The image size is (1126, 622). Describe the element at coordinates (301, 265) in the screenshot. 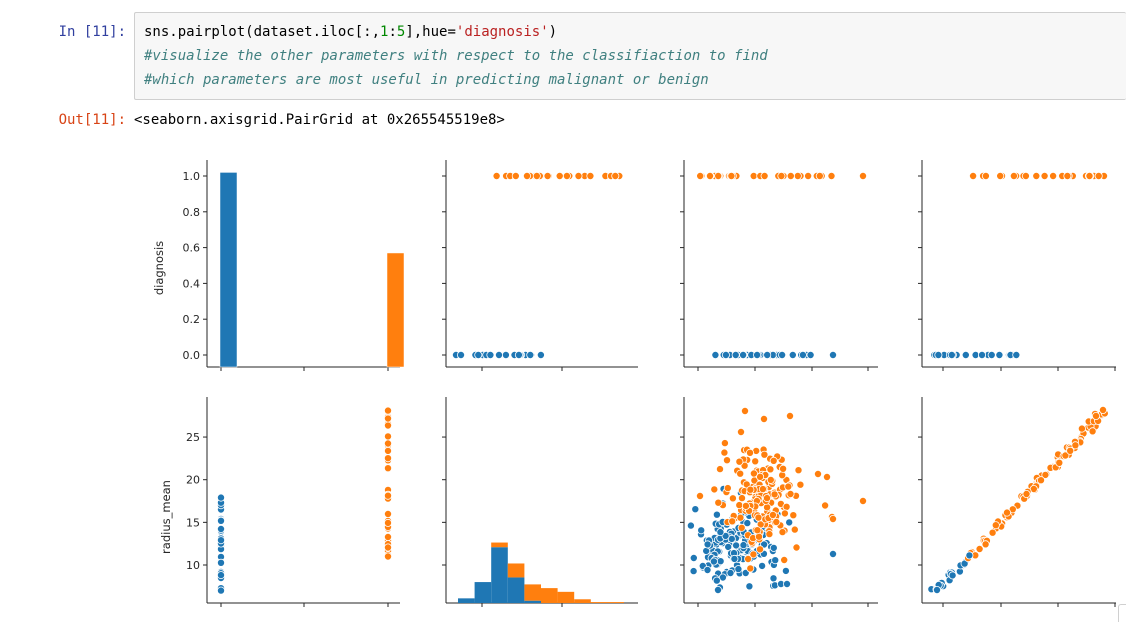

I see `panel-r0-c0` at that location.